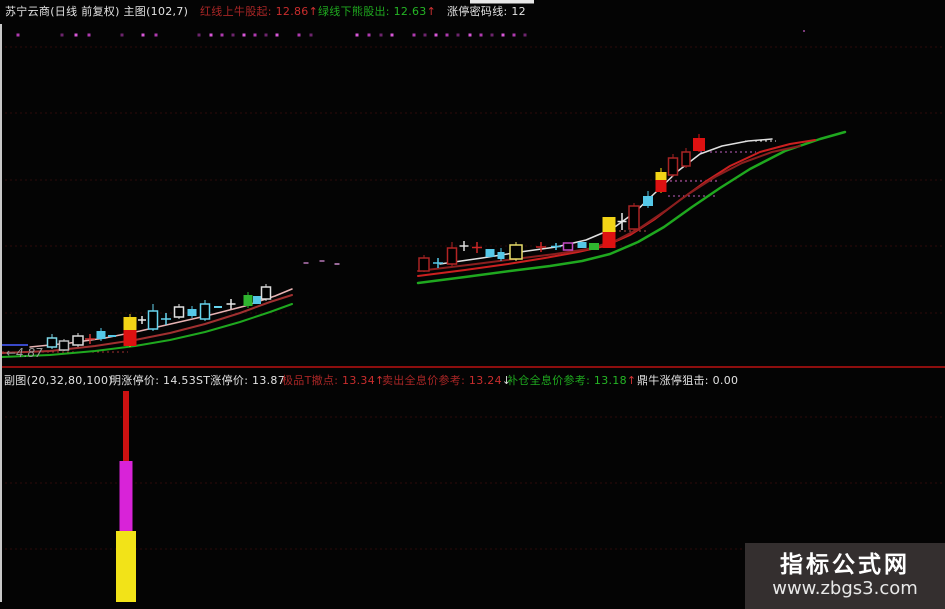 The image size is (945, 609). Describe the element at coordinates (58, 380) in the screenshot. I see `subchart-name: 副图(20,32,80,100)` at that location.